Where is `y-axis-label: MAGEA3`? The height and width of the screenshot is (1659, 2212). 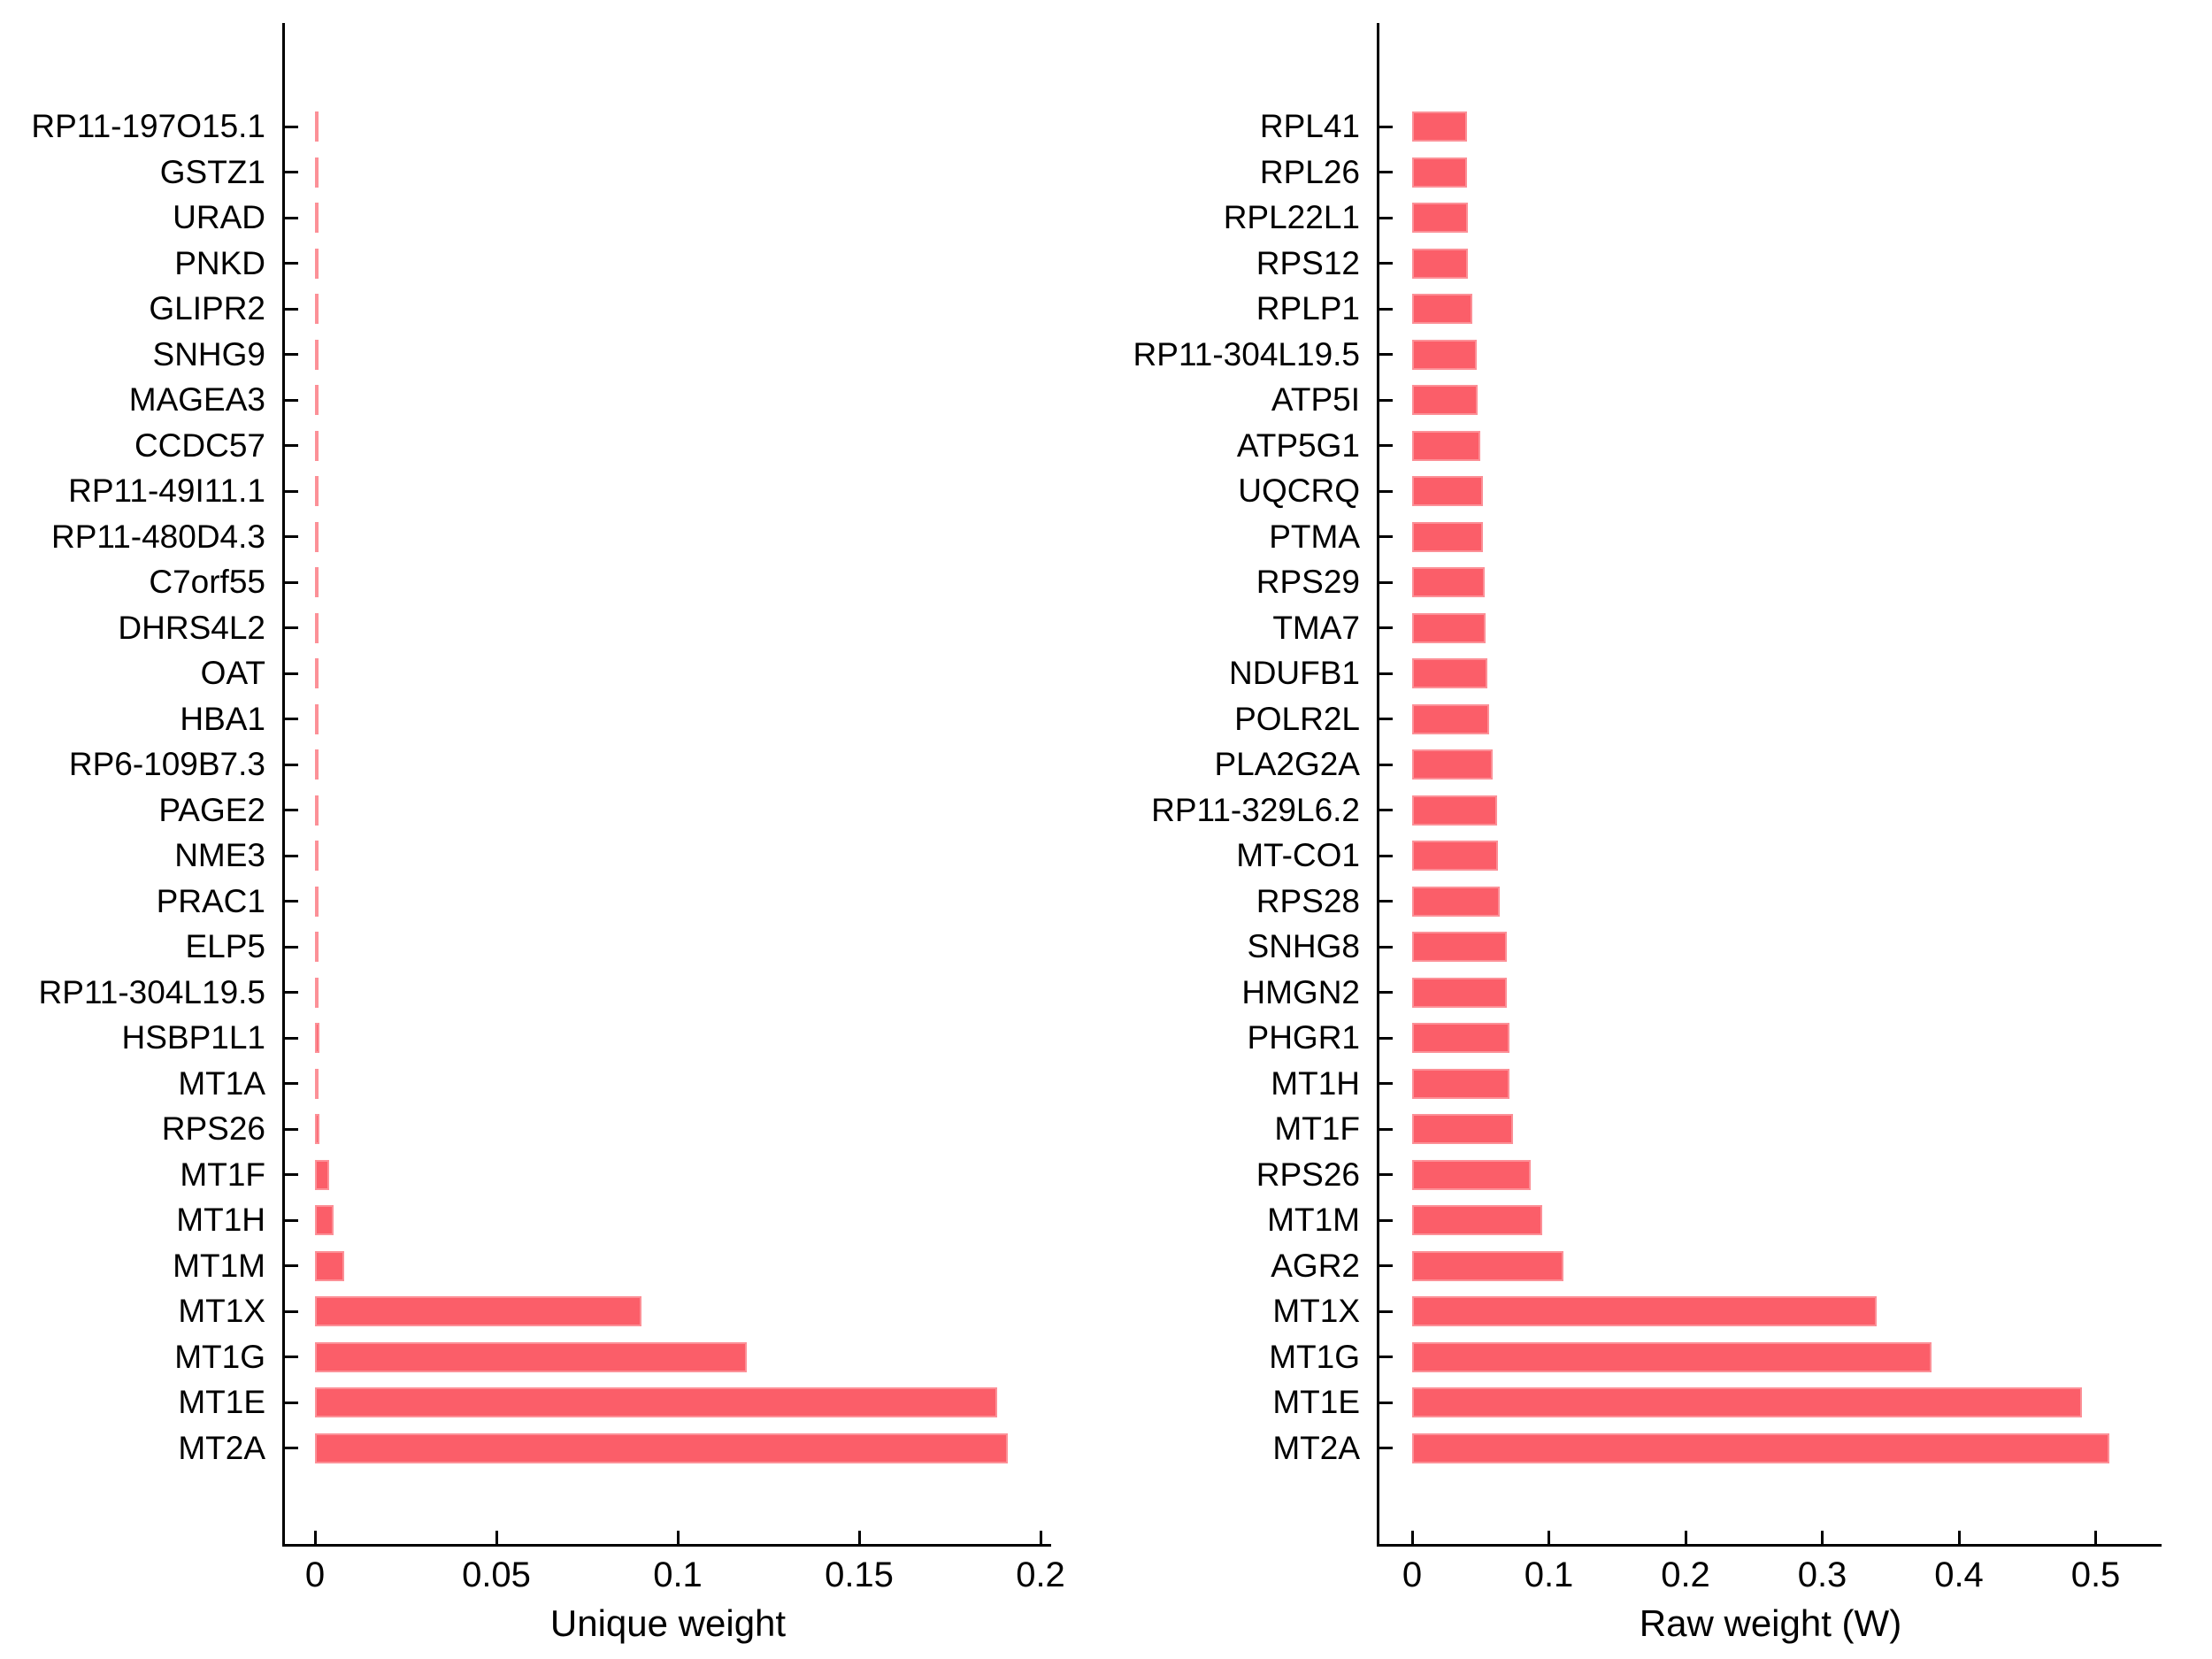
y-axis-label: MAGEA3 is located at coordinates (197, 400).